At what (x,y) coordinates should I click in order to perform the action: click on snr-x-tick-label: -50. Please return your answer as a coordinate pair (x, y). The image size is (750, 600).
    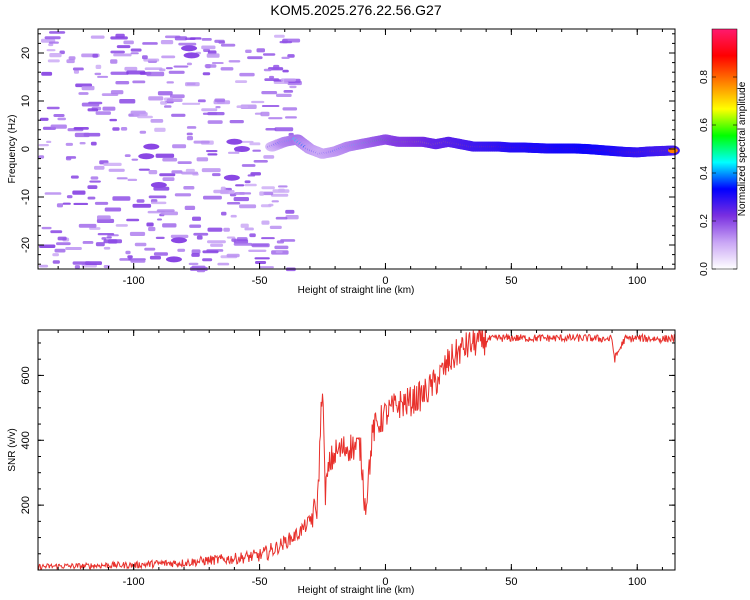
    Looking at the image, I should click on (260, 582).